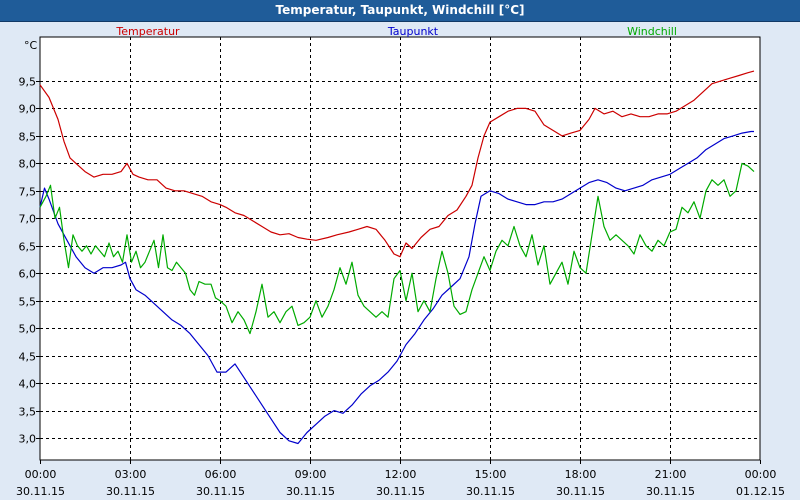 The width and height of the screenshot is (800, 500). I want to click on x-tick-time: 03:00, so click(131, 474).